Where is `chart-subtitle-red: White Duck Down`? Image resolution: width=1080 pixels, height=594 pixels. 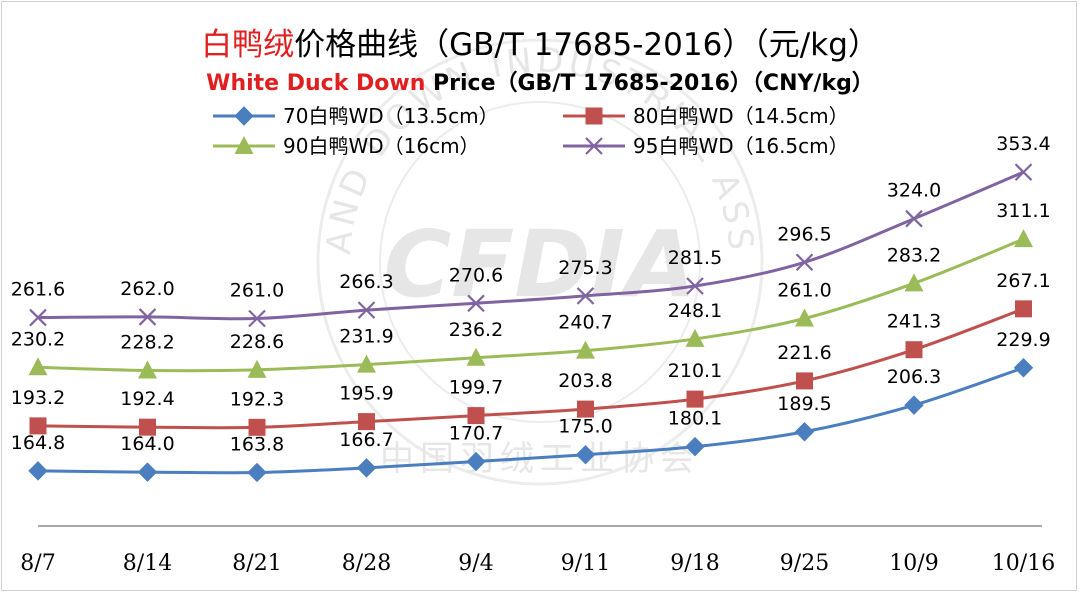
chart-subtitle-red: White Duck Down is located at coordinates (315, 83).